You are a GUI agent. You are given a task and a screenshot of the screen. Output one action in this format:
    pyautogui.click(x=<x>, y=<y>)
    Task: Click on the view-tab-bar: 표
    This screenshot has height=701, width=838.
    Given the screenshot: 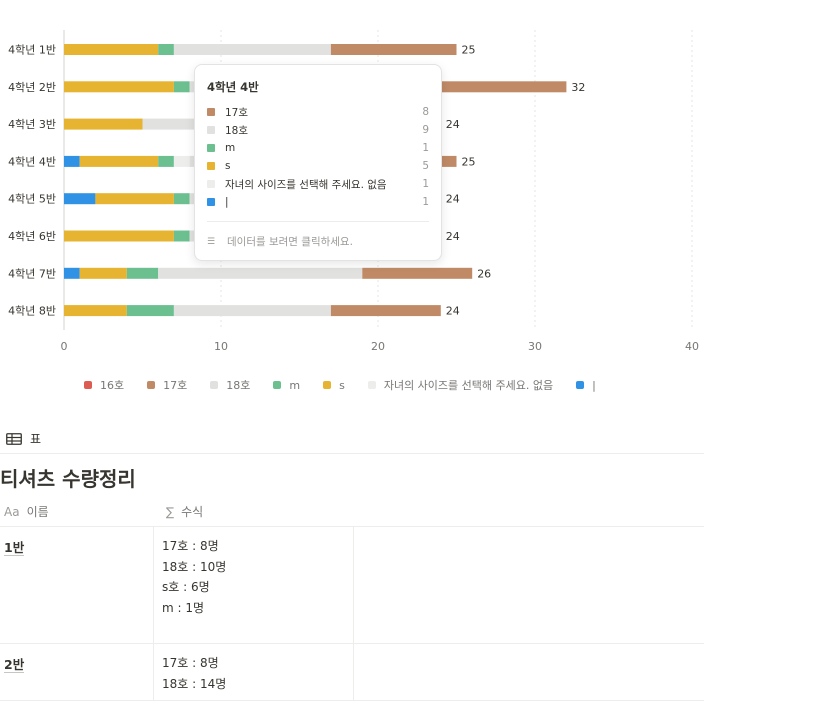 What is the action you would take?
    pyautogui.click(x=352, y=439)
    